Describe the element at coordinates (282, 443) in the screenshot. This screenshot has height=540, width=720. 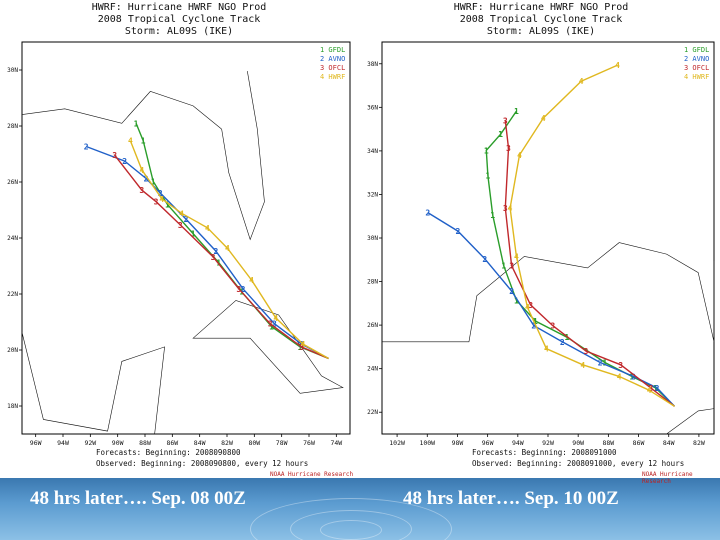
I see `x-tick-label: 78W` at that location.